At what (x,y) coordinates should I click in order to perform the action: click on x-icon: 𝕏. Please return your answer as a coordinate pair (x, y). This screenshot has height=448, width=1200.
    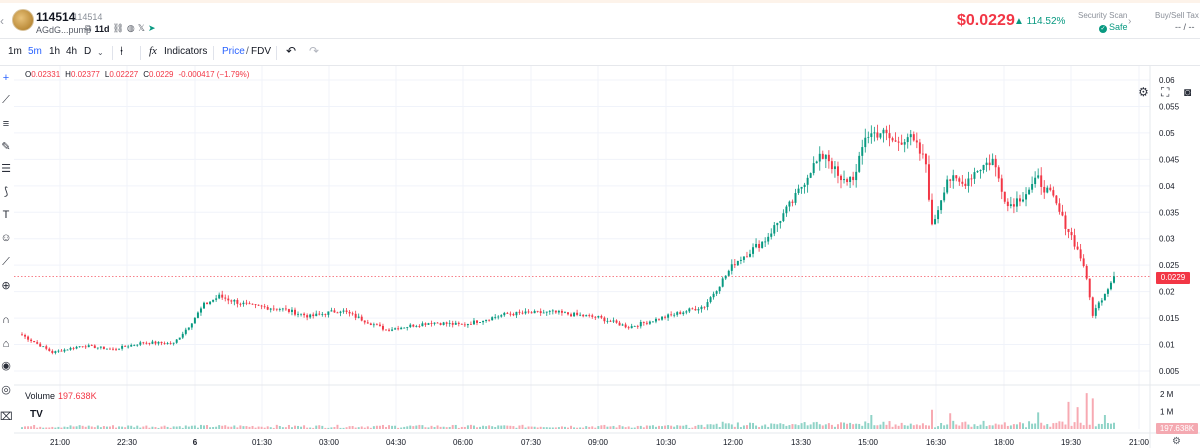
    Looking at the image, I should click on (141, 28).